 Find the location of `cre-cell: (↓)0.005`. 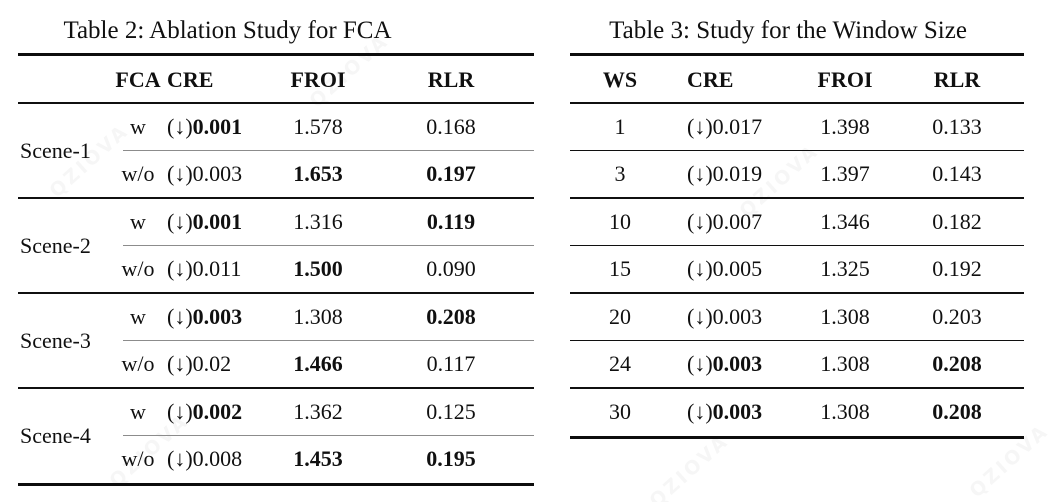

cre-cell: (↓)0.005 is located at coordinates (735, 269).